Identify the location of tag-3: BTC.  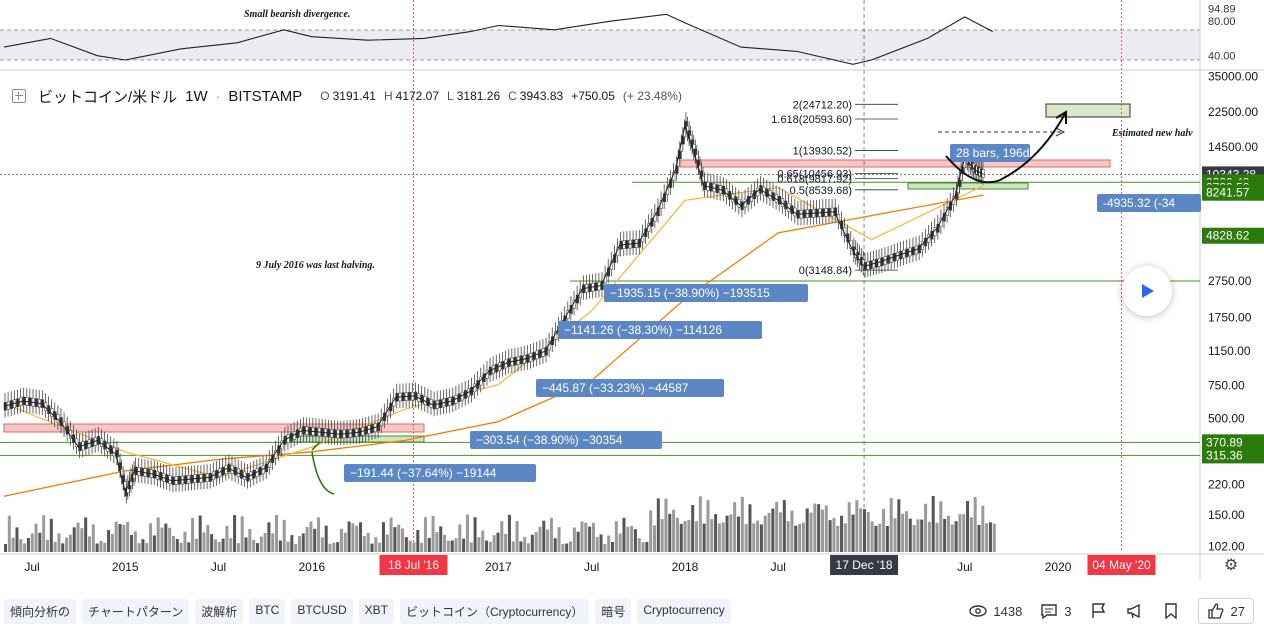
(267, 611).